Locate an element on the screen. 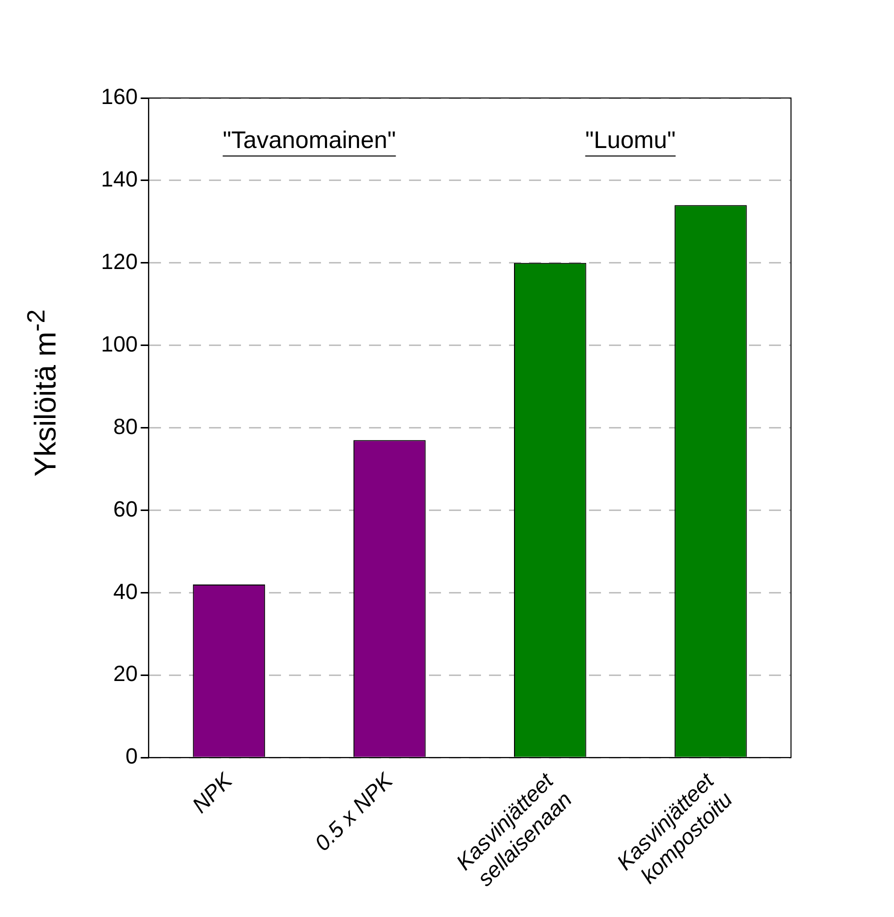 This screenshot has width=894, height=917. y-tick-label: 120 is located at coordinates (119, 261).